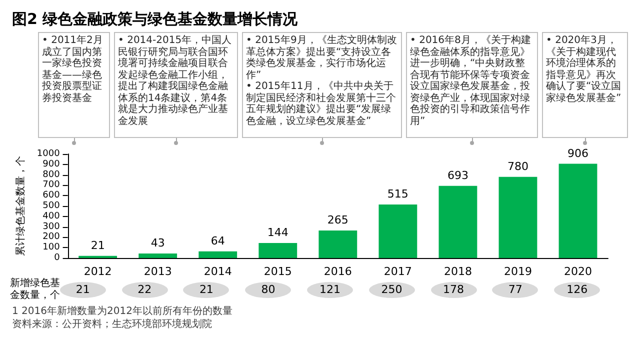 The height and width of the screenshot is (348, 640). Describe the element at coordinates (158, 271) in the screenshot. I see `x-tick-label: 2013` at that location.